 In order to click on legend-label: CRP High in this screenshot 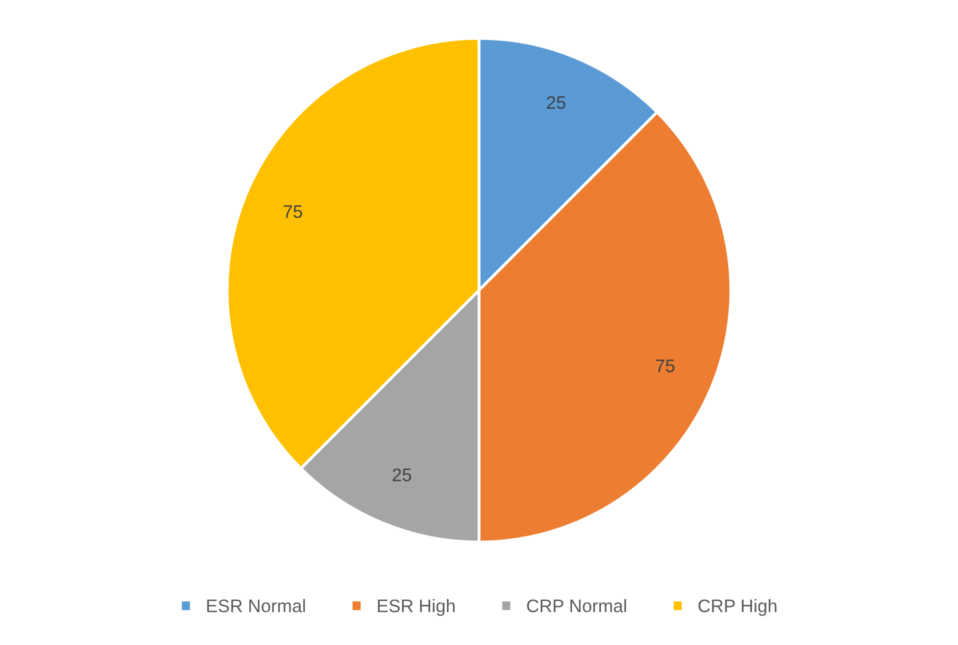, I will do `click(737, 607)`.